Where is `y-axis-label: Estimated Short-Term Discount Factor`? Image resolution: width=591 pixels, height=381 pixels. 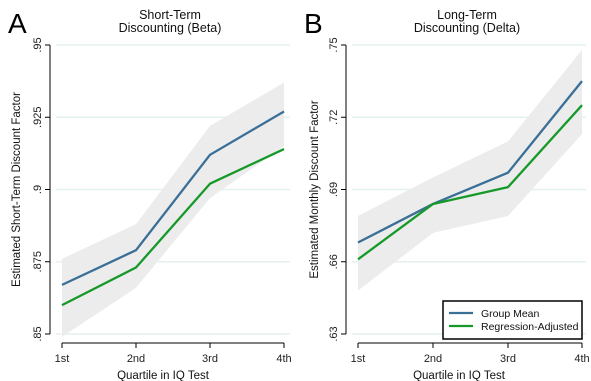
y-axis-label: Estimated Short-Term Discount Factor is located at coordinates (17, 189).